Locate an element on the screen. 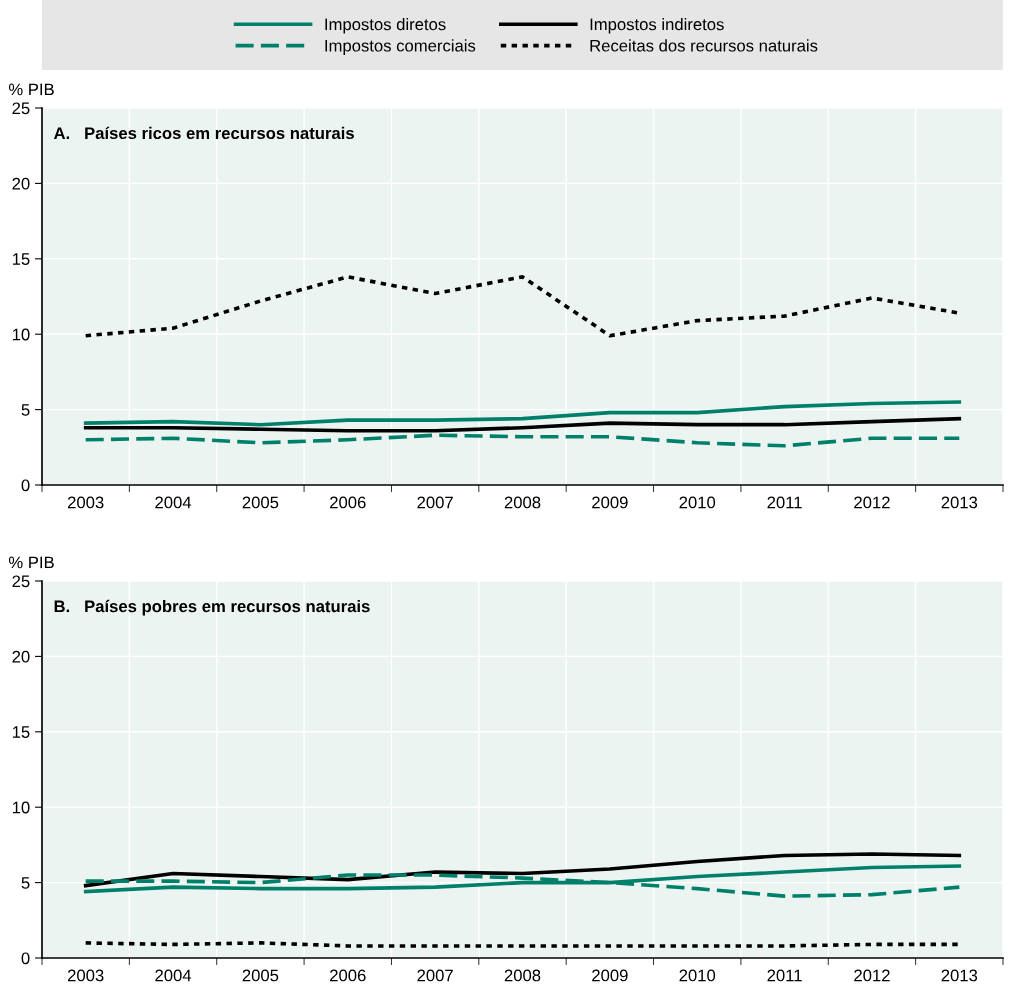 The image size is (1013, 992). legend-label: Impostos indiretos is located at coordinates (657, 26).